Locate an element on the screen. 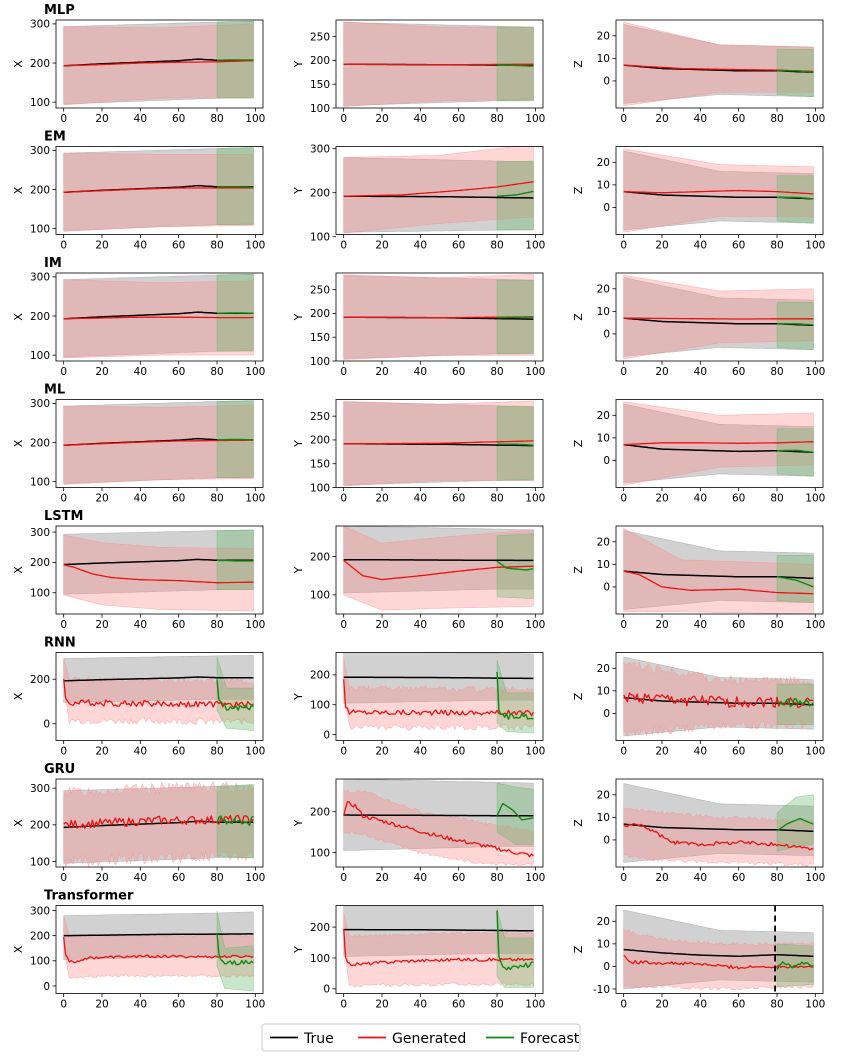  subplot-transformer-z: 0 20 40 60 80 100 -10 0 10 20 Z is located at coordinates (698, 958).